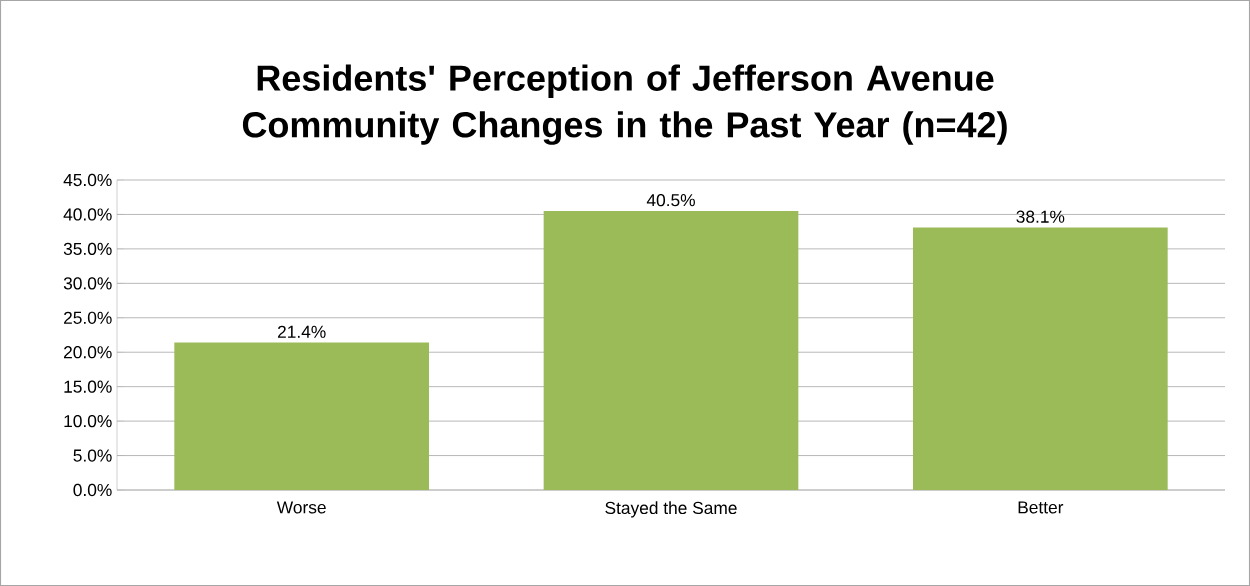  What do you see at coordinates (88, 421) in the screenshot?
I see `y-tick-label: 10.0%` at bounding box center [88, 421].